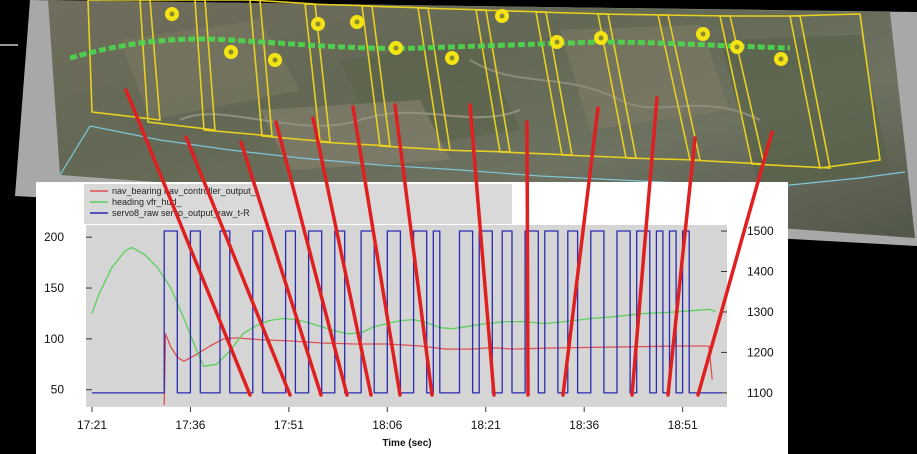 Image resolution: width=917 pixels, height=454 pixels. Describe the element at coordinates (289, 425) in the screenshot. I see `x-tick-label: 17:51` at that location.